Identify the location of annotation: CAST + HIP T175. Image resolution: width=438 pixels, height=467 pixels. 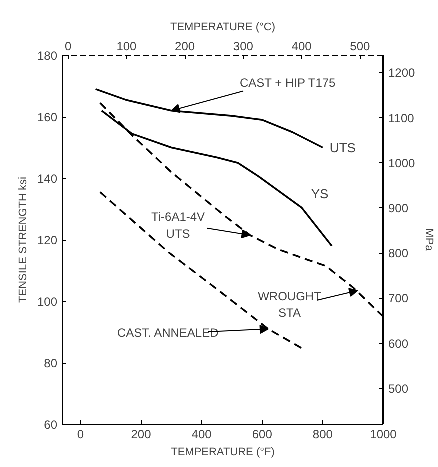
(288, 83).